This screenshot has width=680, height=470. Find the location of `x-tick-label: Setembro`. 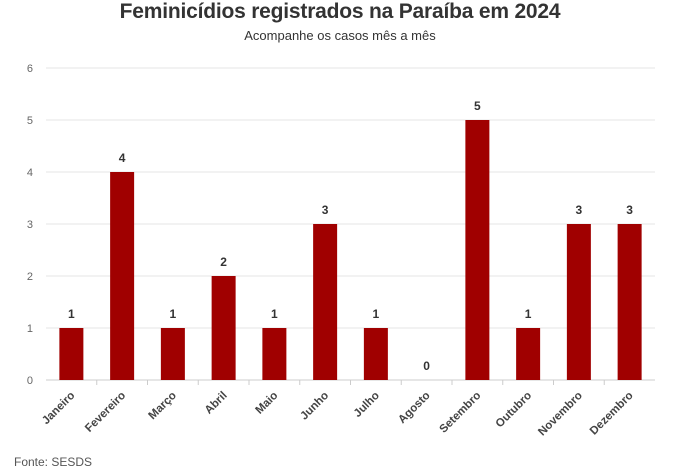

x-tick-label: Setembro is located at coordinates (461, 413).